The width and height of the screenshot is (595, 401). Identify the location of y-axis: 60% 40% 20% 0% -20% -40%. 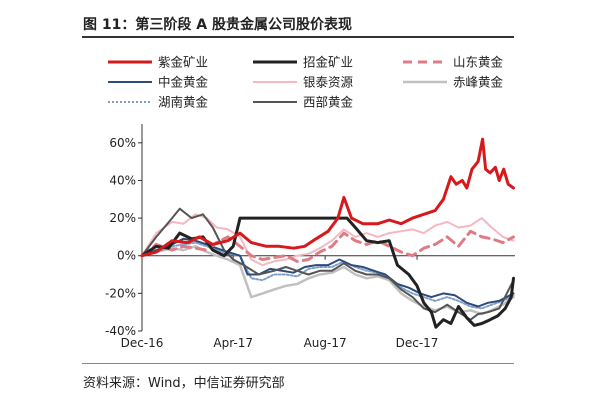
(124, 231).